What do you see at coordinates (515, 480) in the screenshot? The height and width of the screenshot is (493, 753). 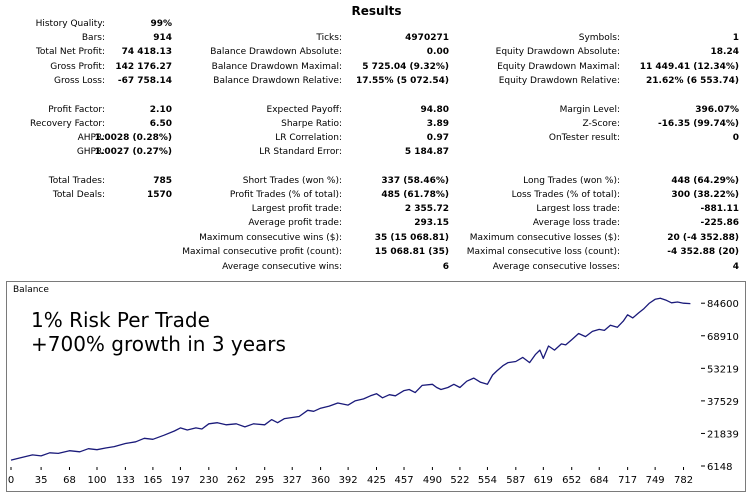 I see `x-tick-label: 587` at bounding box center [515, 480].